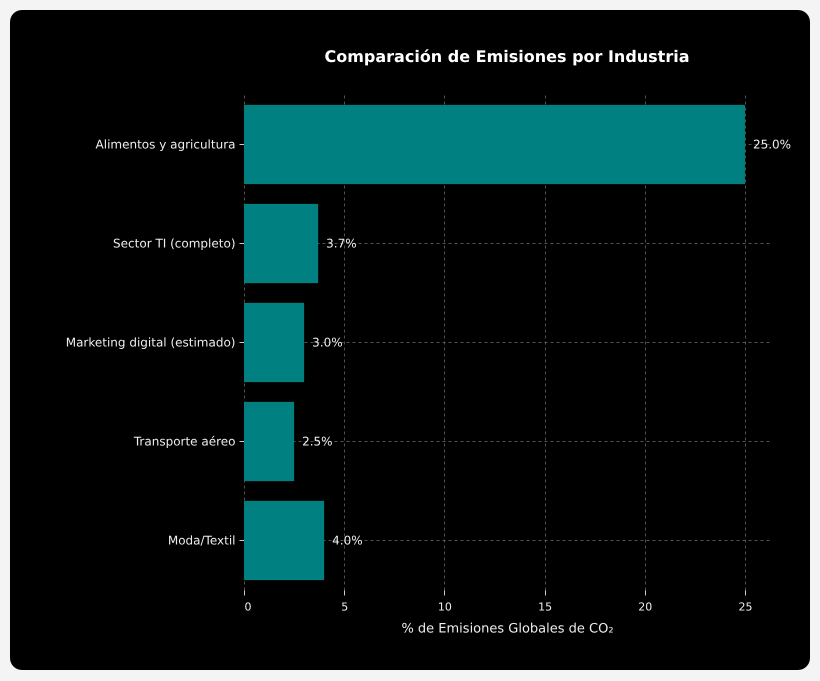 This screenshot has height=681, width=820. Describe the element at coordinates (327, 343) in the screenshot. I see `data-label: 3.0%` at that location.